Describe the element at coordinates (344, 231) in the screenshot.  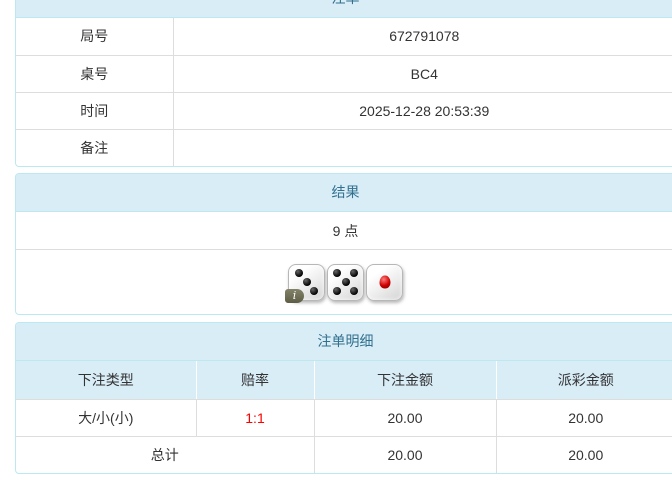
I see `result-points: 9 点` at that location.